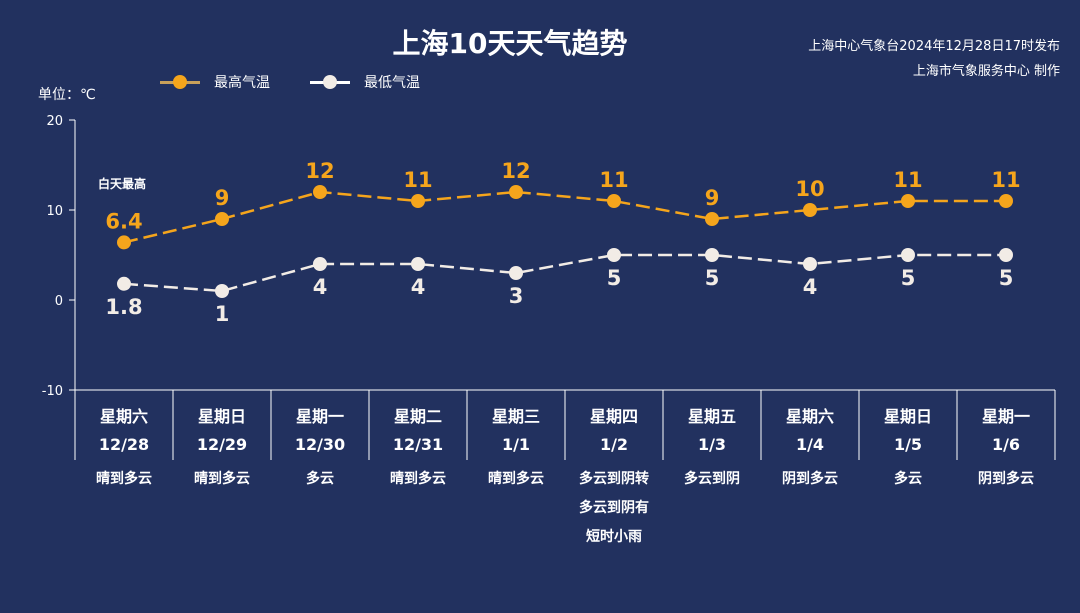 This screenshot has height=613, width=1080. I want to click on data-label-low: 1, so click(222, 314).